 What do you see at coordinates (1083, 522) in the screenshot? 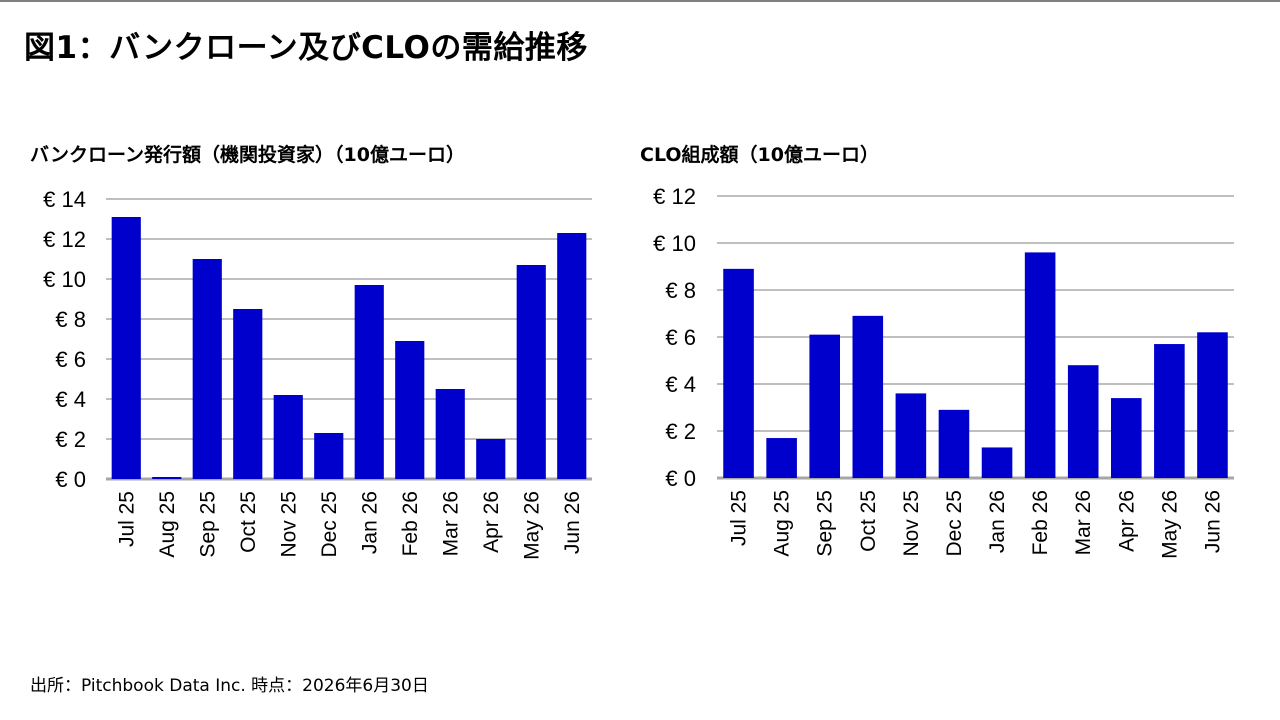
I see `clo-x-tick-label: Mar 26` at bounding box center [1083, 522].